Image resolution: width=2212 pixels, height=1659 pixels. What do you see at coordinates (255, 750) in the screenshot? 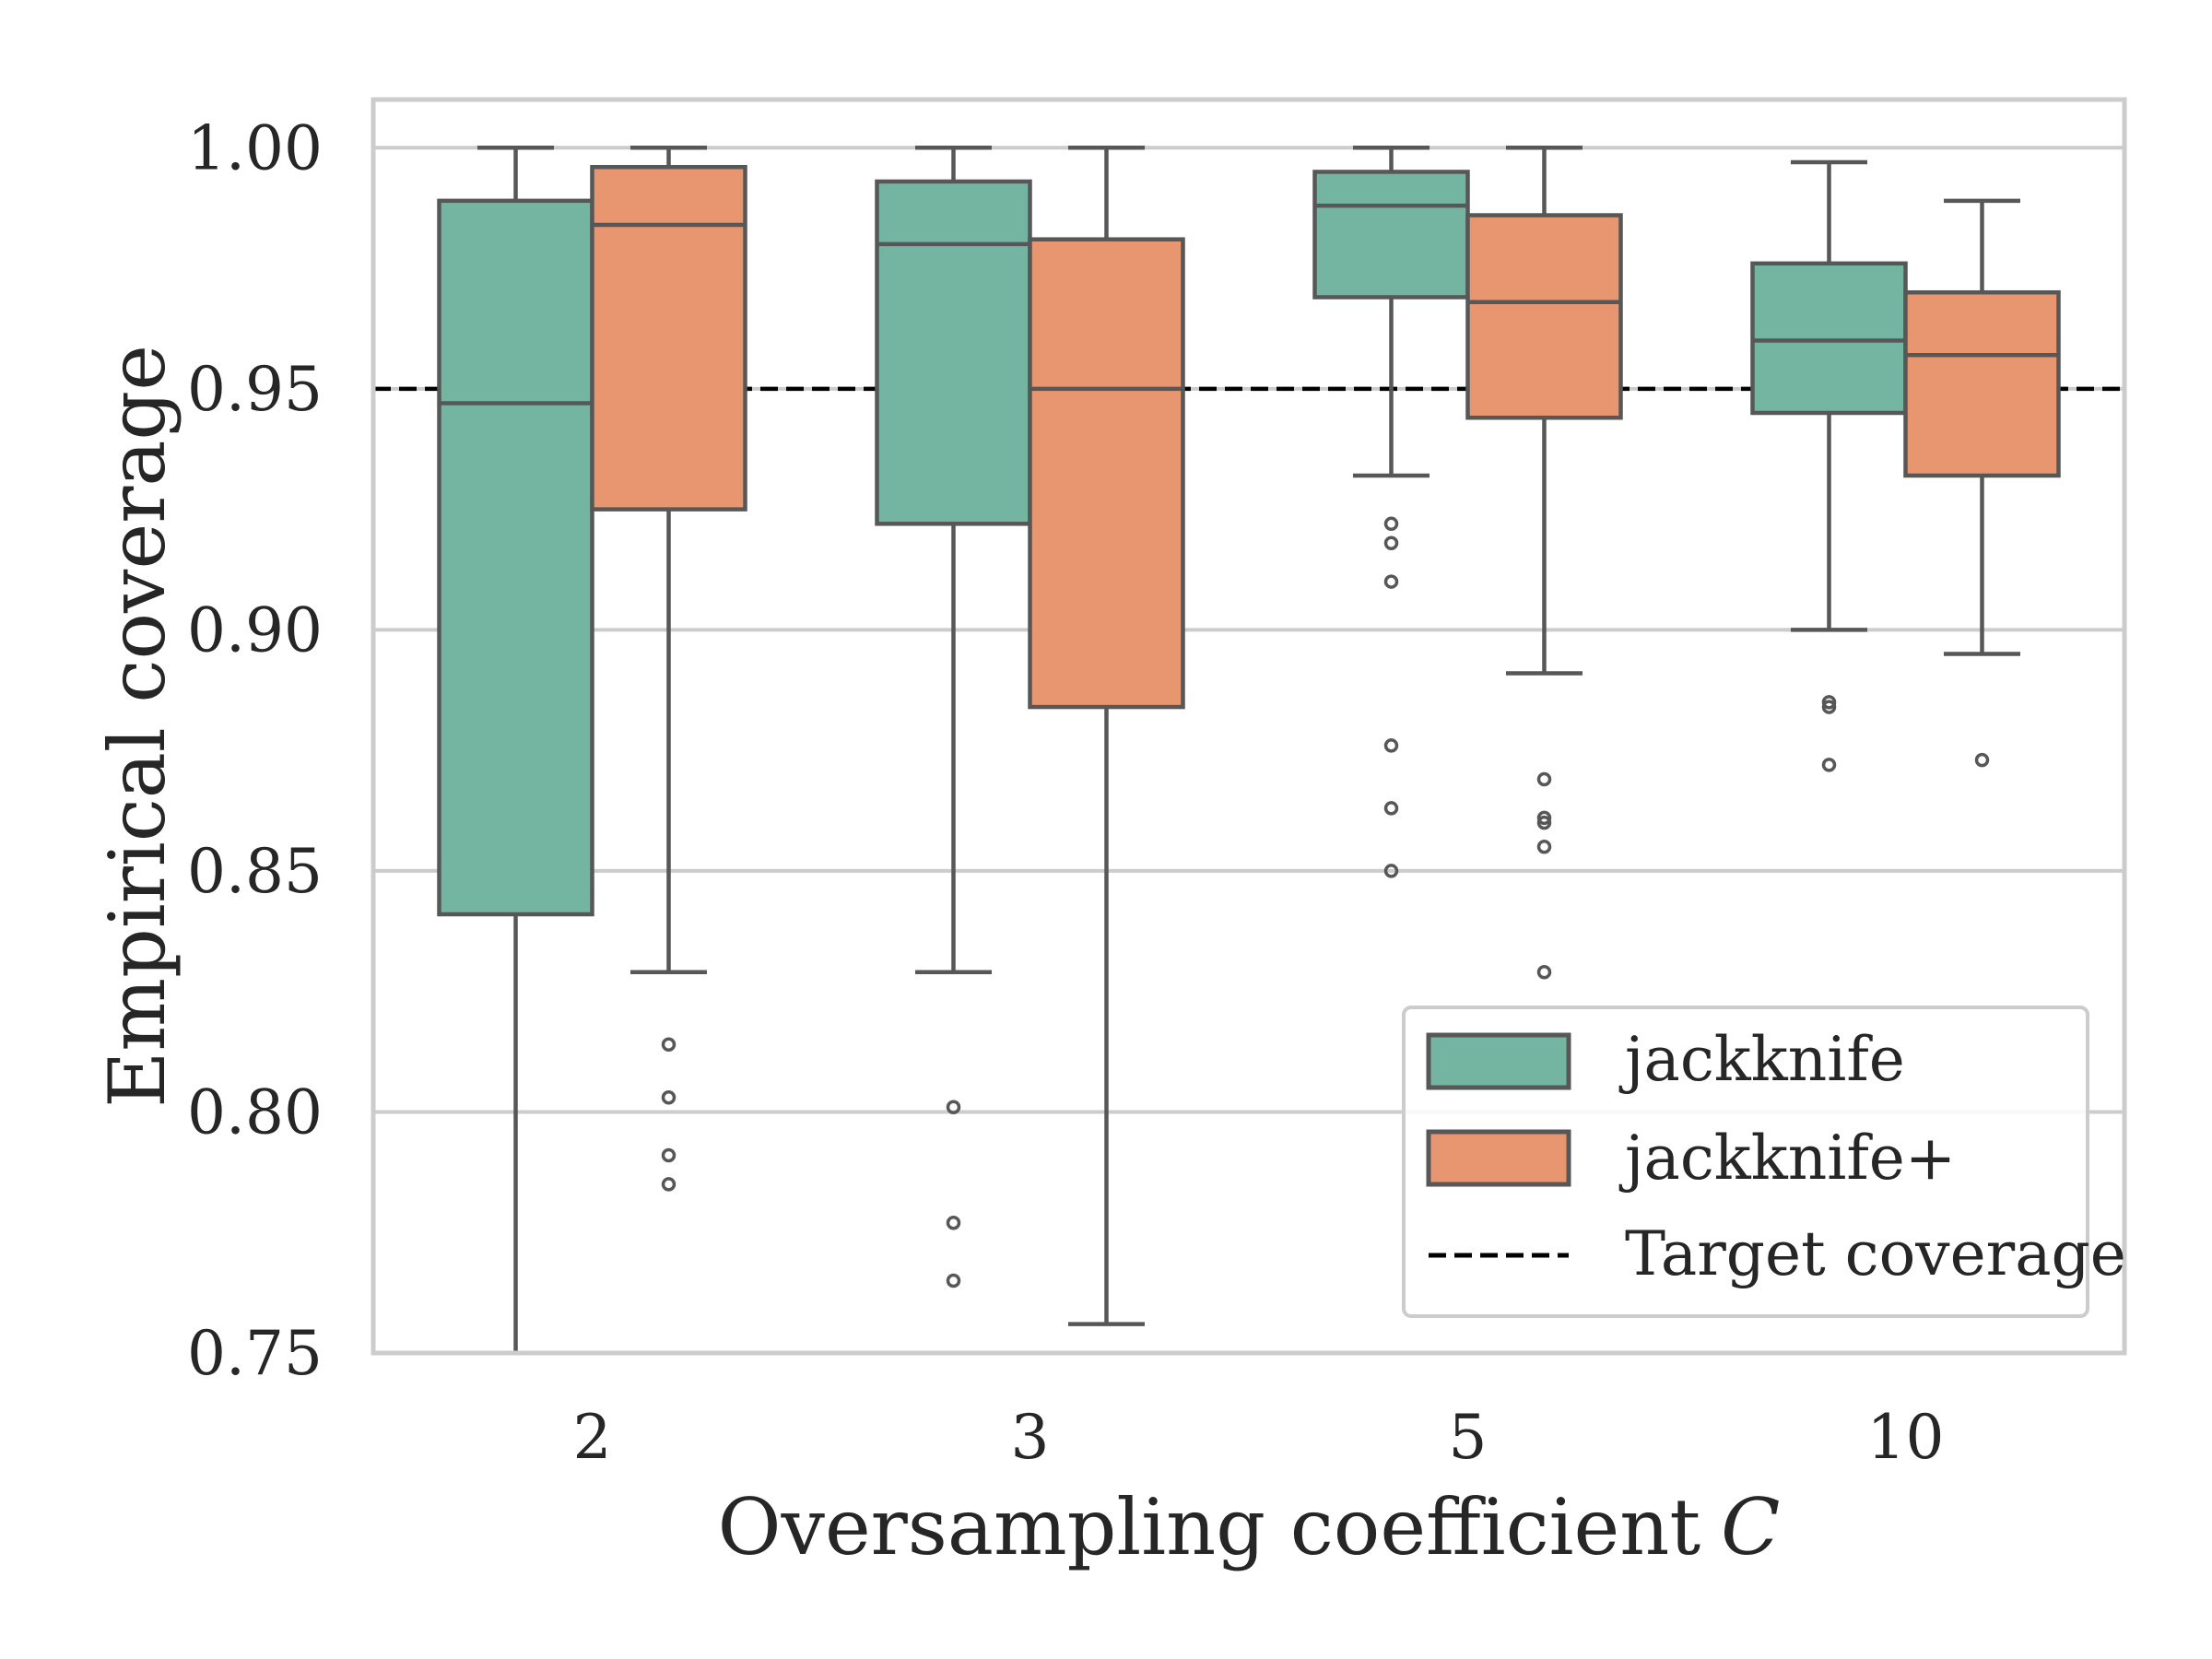
I see `y-tick-labels: 0.75 0.80 0.85 0.90 0.95 1.00` at bounding box center [255, 750].